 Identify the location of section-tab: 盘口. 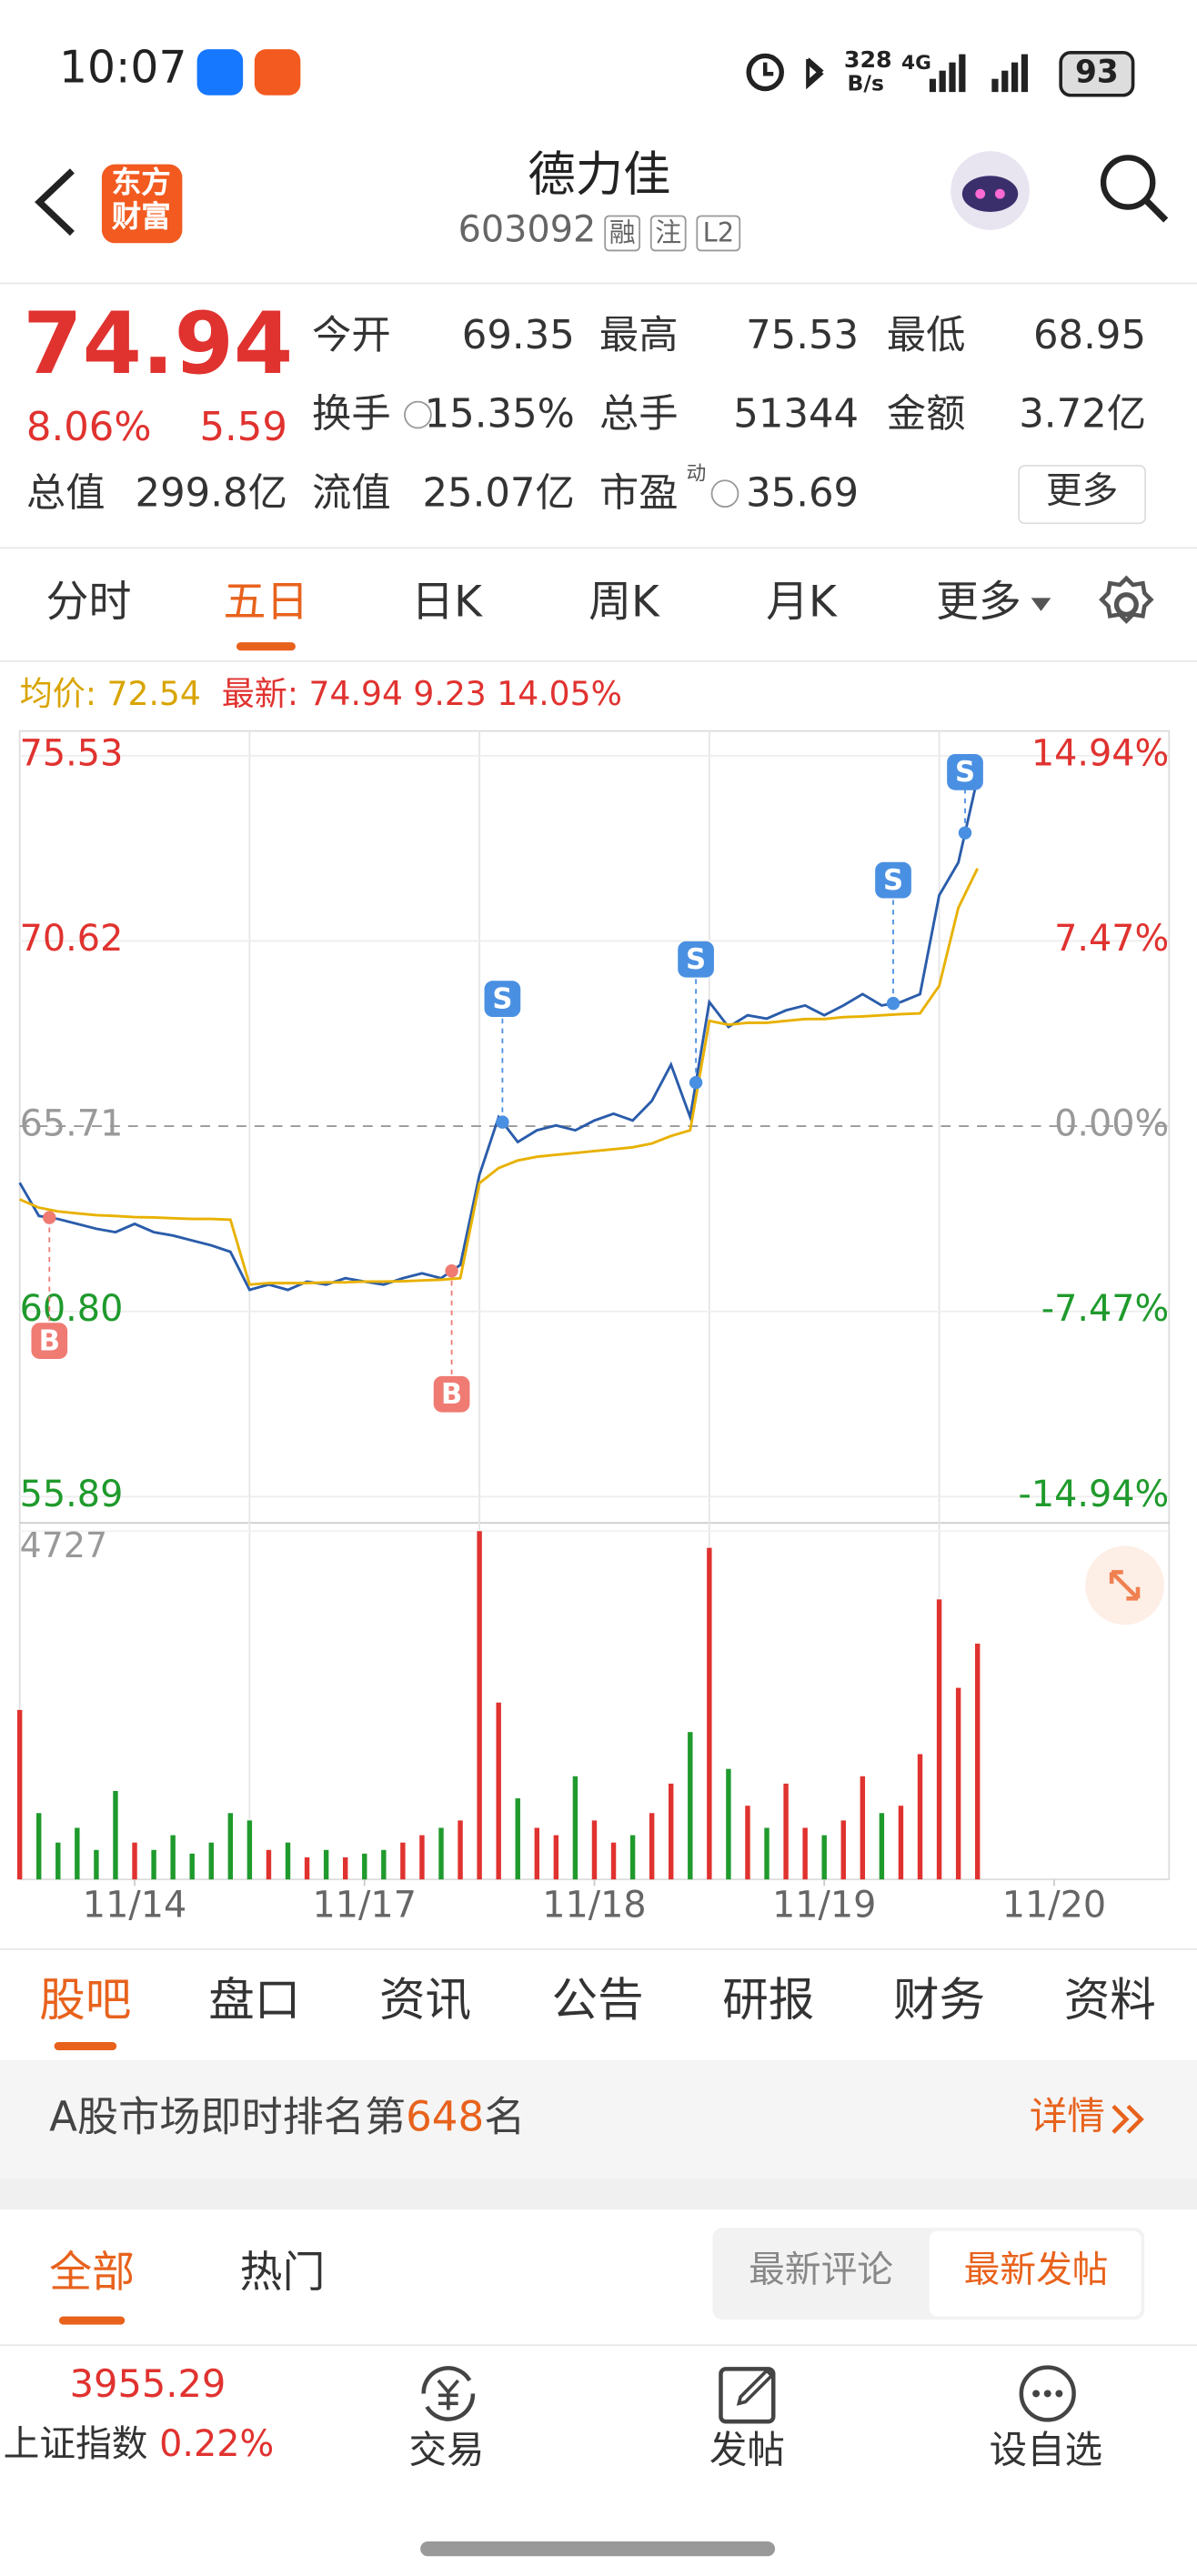
(254, 2000).